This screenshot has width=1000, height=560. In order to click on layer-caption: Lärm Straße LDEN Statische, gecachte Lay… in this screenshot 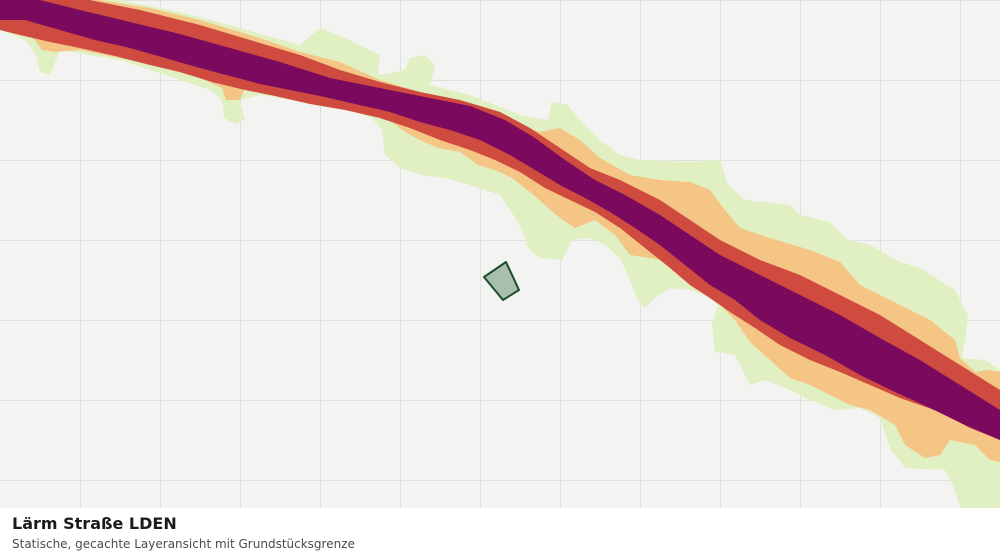, I will do `click(500, 534)`.